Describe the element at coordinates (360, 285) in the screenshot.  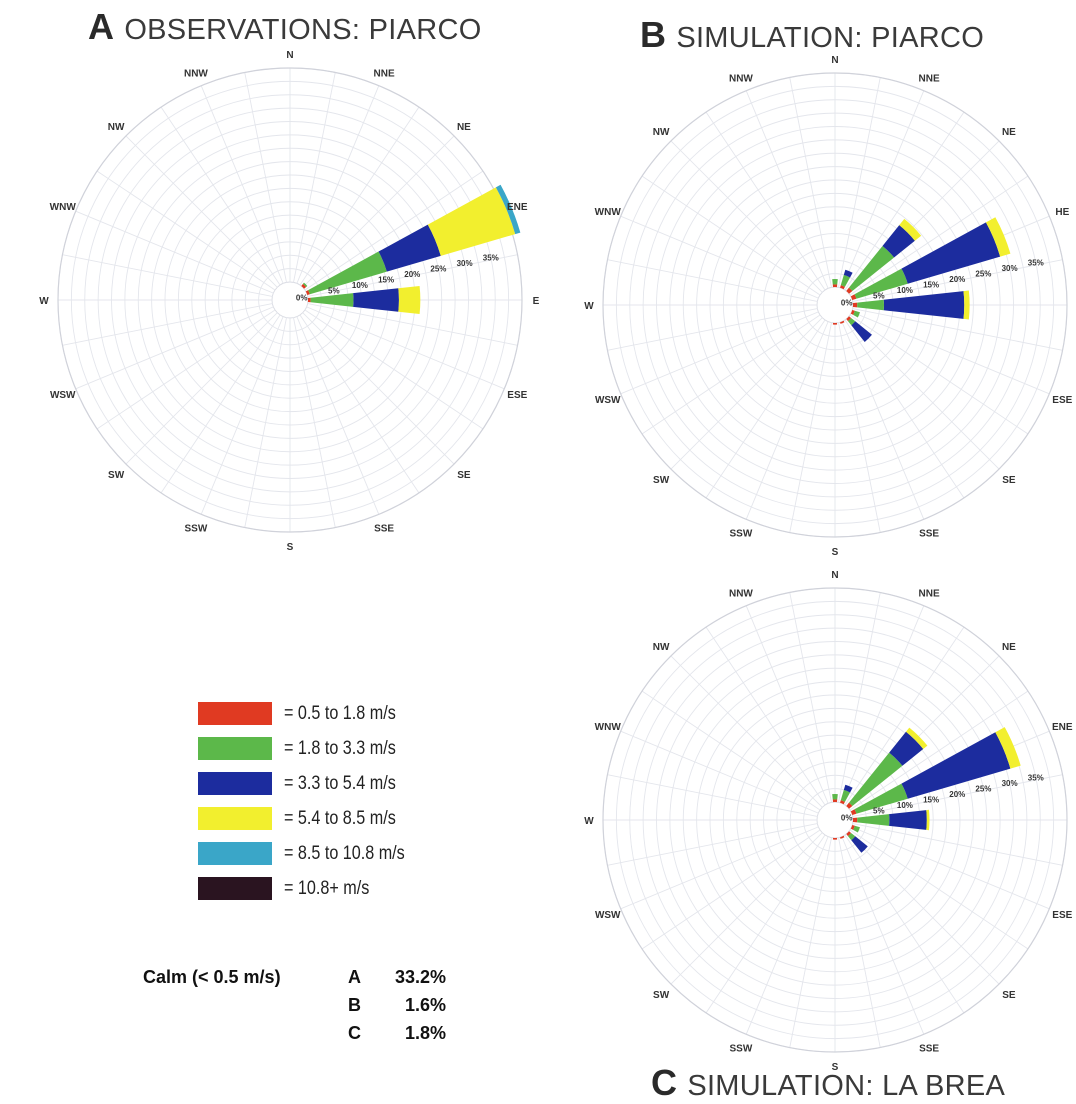
I see `radial-tick-label: 10%` at that location.